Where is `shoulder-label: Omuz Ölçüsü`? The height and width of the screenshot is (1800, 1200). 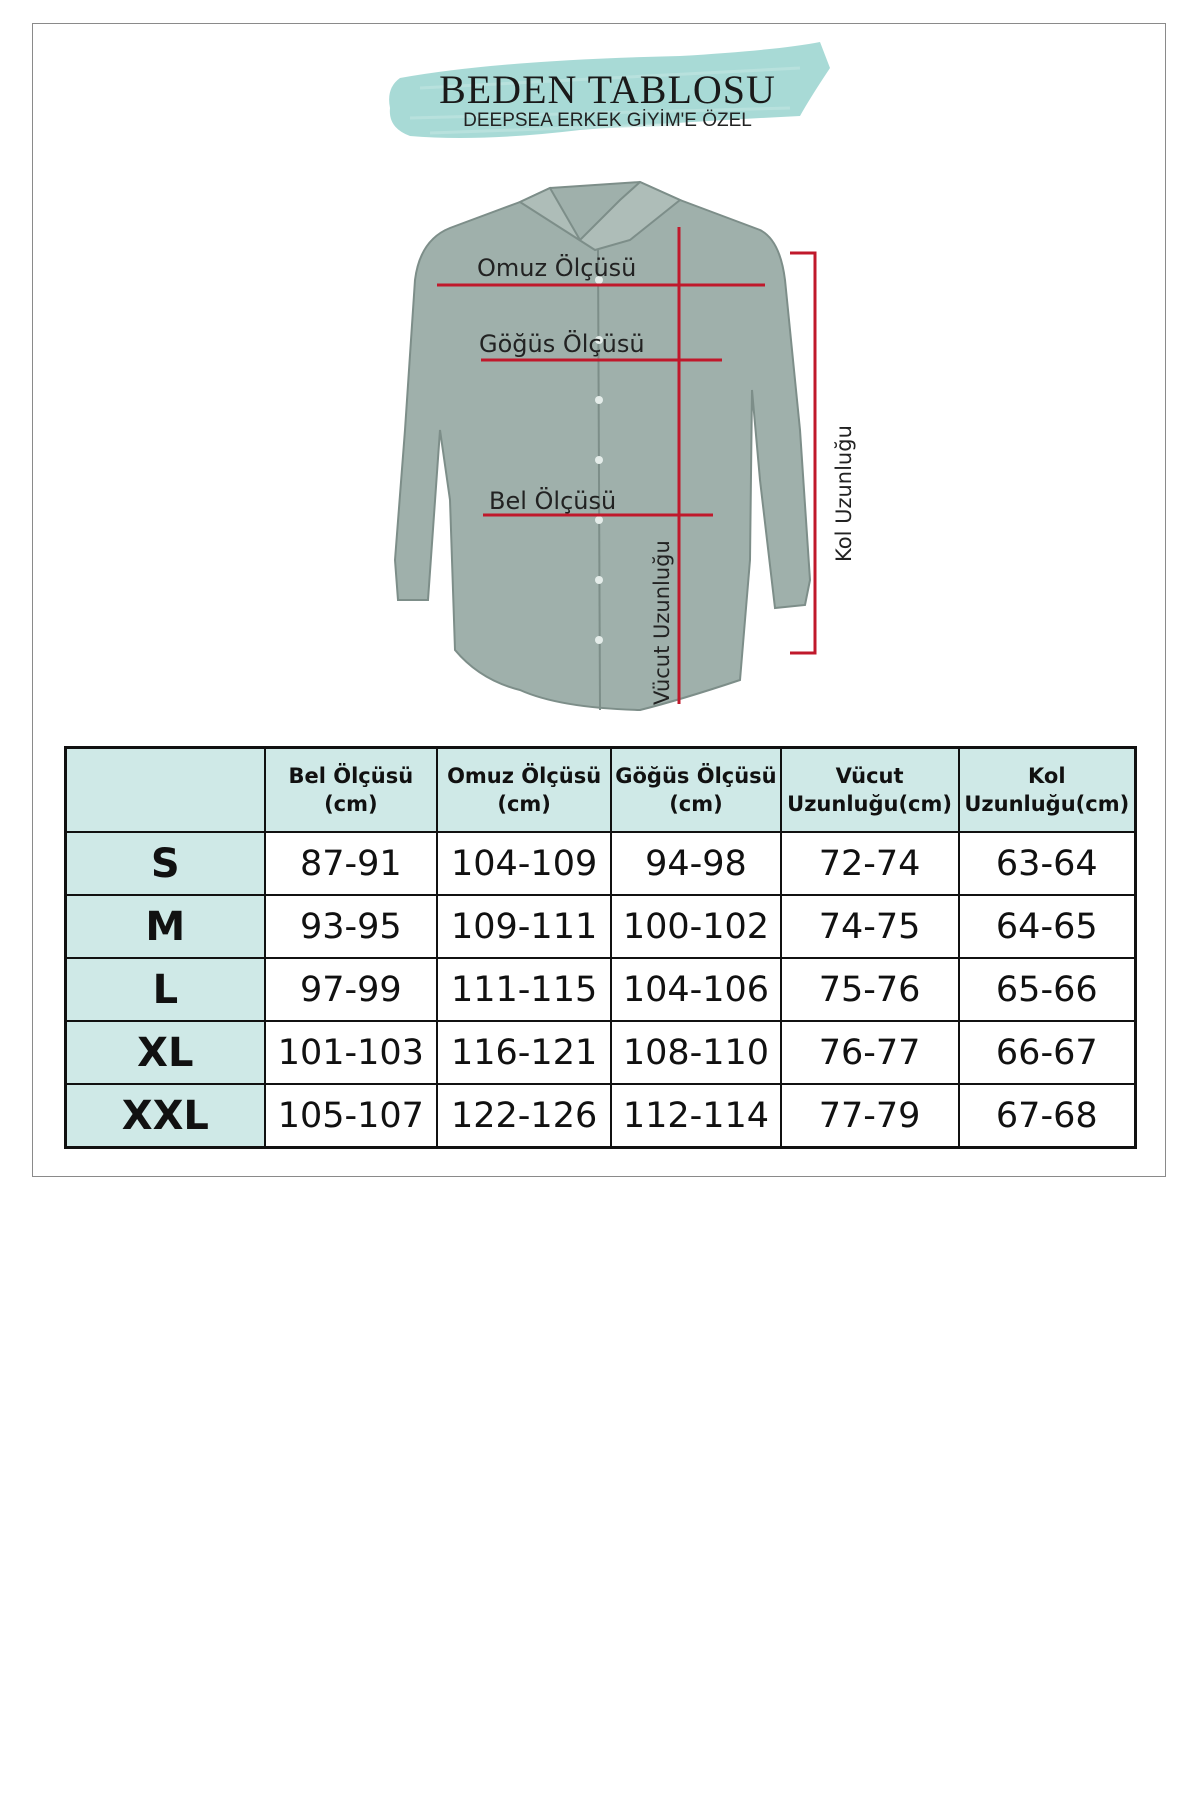
shoulder-label: Omuz Ölçüsü is located at coordinates (557, 268).